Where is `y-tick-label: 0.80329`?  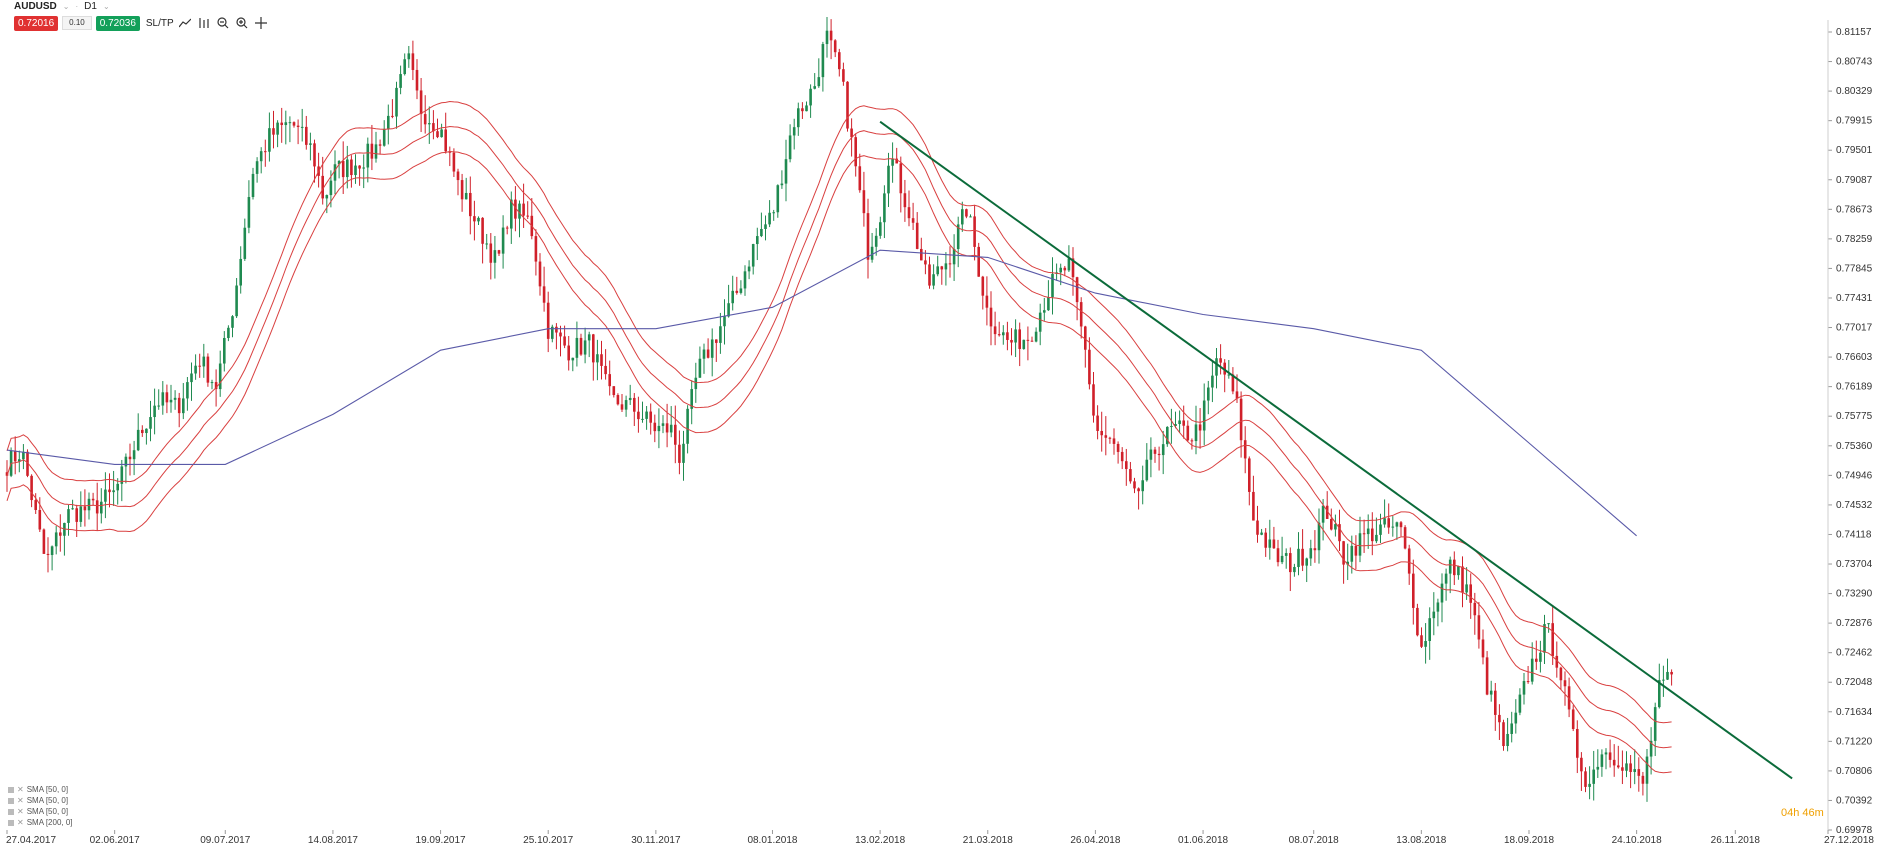
y-tick-label: 0.80329 is located at coordinates (1854, 91).